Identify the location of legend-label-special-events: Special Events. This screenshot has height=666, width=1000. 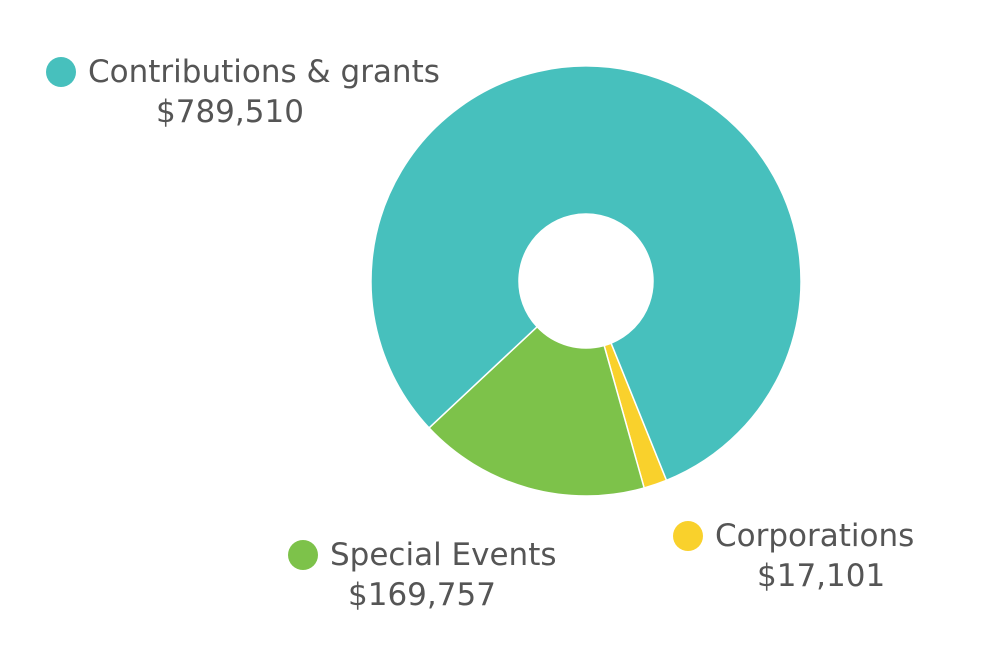
(443, 555).